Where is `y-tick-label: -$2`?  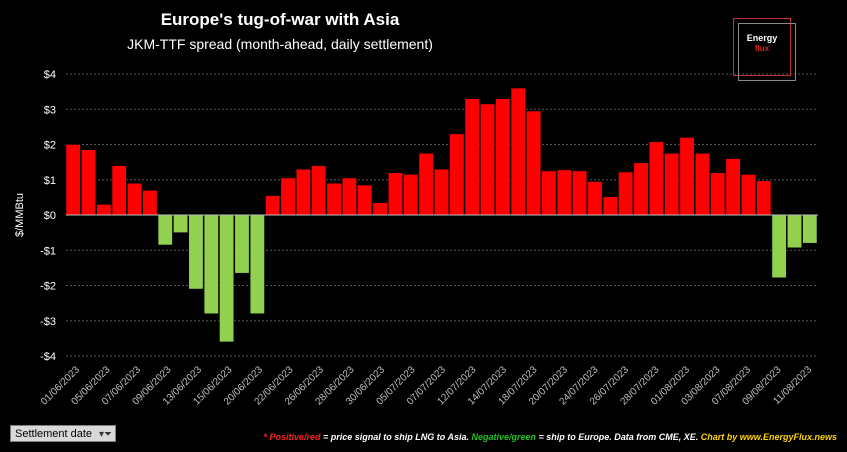 y-tick-label: -$2 is located at coordinates (48, 287).